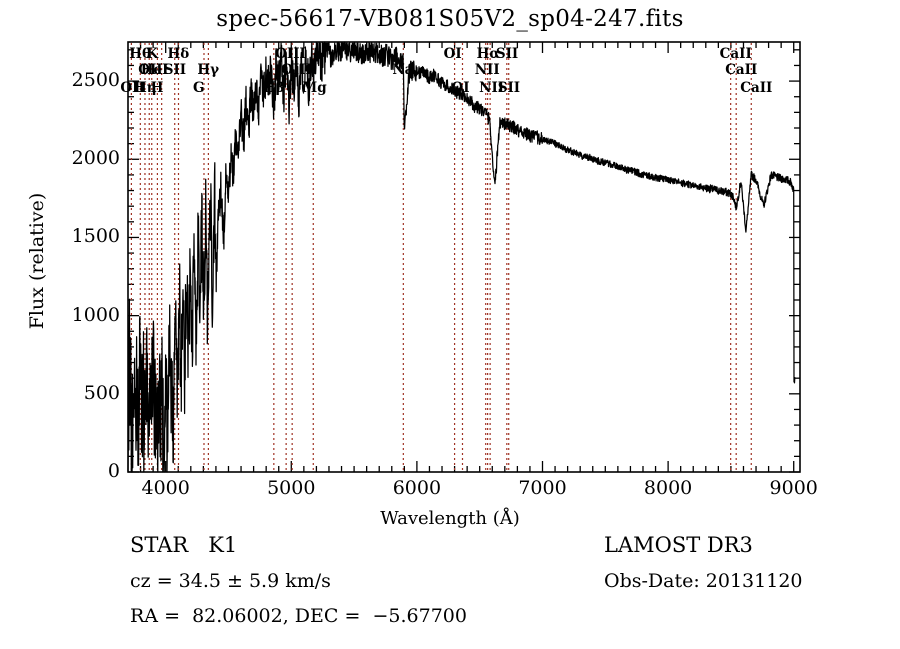 The image size is (900, 649). What do you see at coordinates (157, 88) in the screenshot?
I see `spectral-line-label: H` at bounding box center [157, 88].